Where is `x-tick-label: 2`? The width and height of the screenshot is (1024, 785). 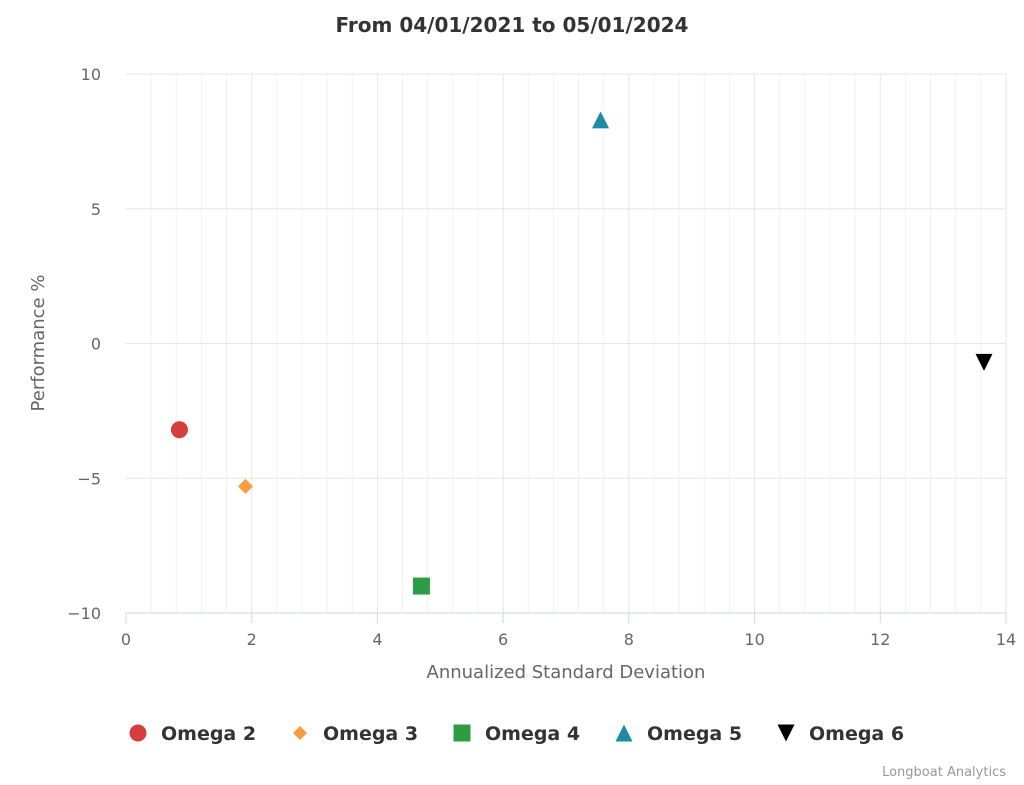 x-tick-label: 2 is located at coordinates (252, 639).